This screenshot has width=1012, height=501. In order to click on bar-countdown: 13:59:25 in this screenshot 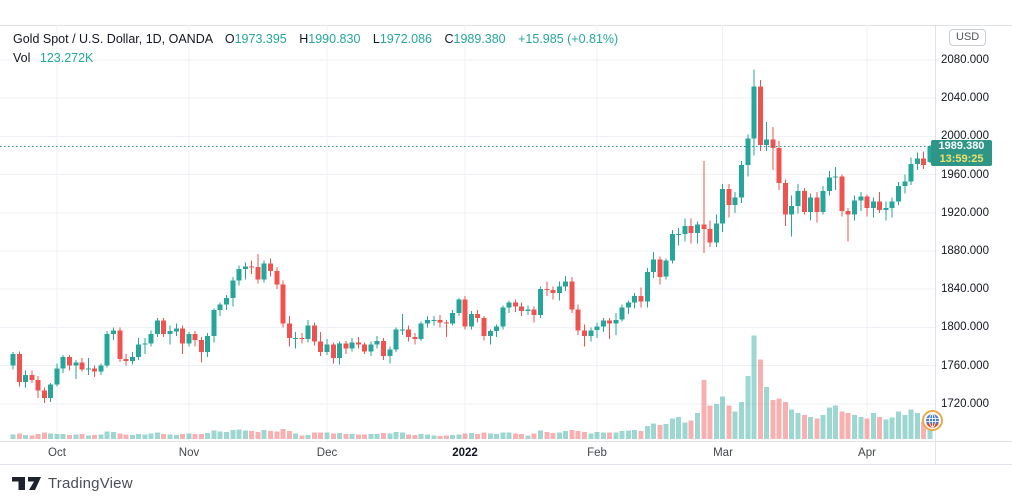, I will do `click(961, 159)`.